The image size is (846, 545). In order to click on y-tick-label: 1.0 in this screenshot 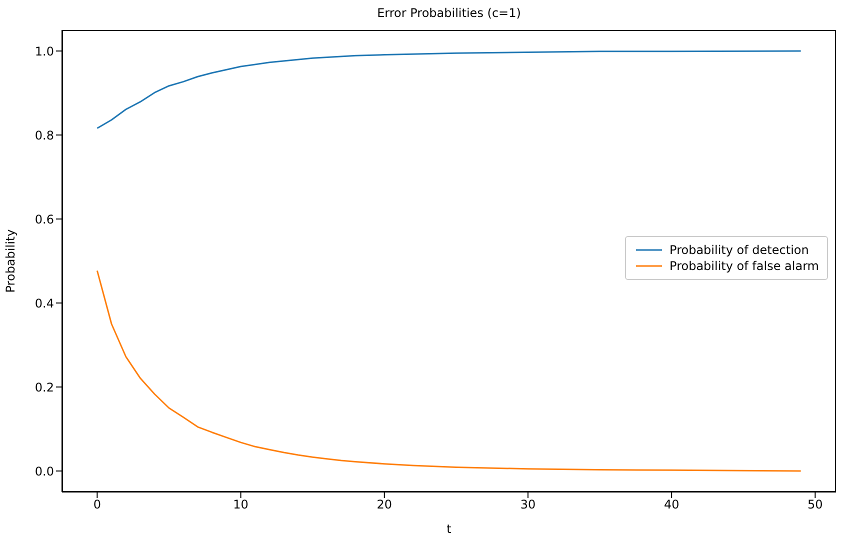, I will do `click(44, 51)`.